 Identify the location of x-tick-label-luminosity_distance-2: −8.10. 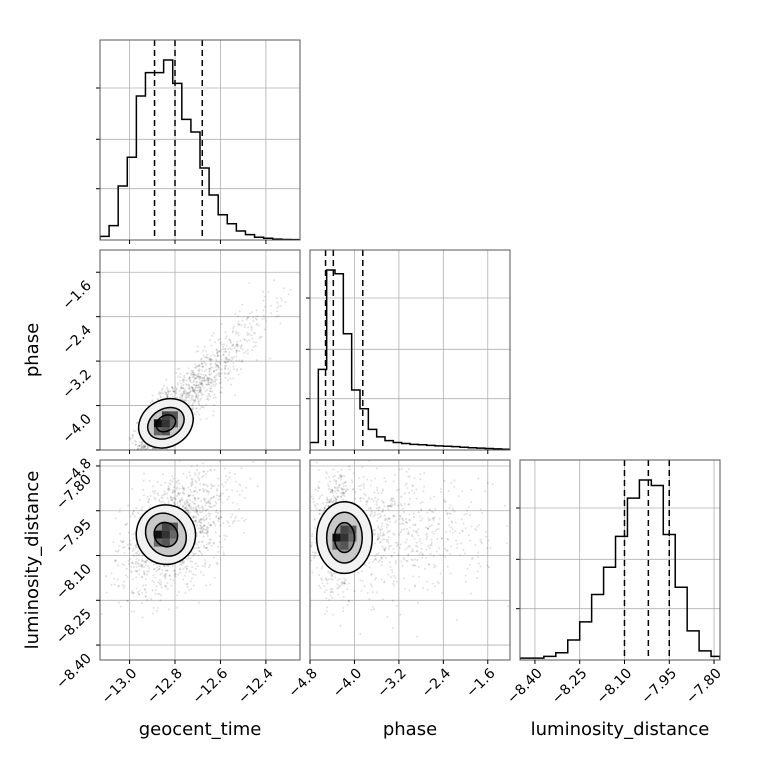
(615, 687).